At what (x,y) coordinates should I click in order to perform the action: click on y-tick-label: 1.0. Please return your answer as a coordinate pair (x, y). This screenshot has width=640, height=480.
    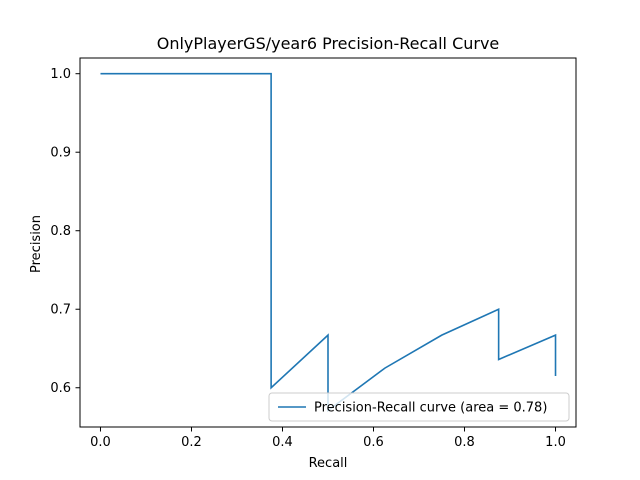
    Looking at the image, I should click on (60, 74).